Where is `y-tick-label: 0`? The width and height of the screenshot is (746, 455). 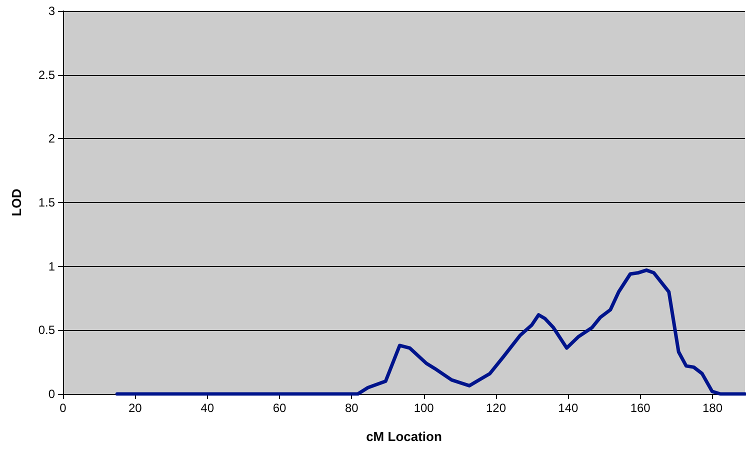 y-tick-label: 0 is located at coordinates (52, 394).